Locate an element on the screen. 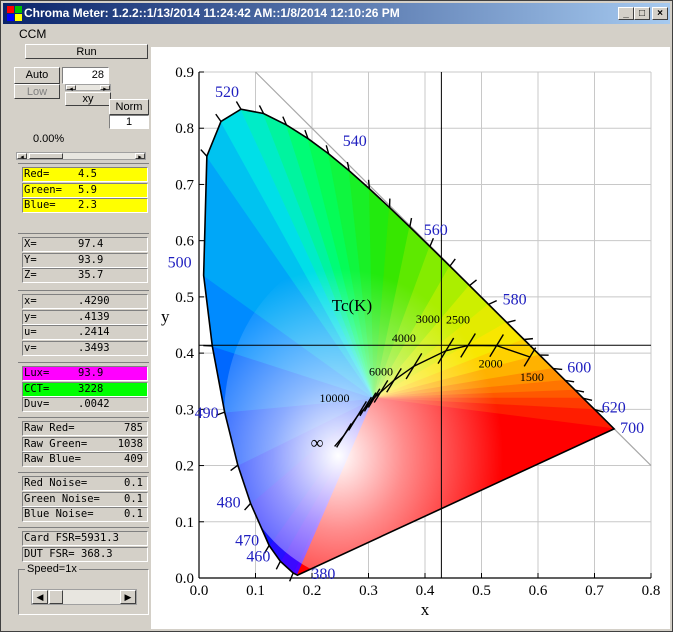  readout-noise-0: Red Noise= 0.1 is located at coordinates (85, 483).